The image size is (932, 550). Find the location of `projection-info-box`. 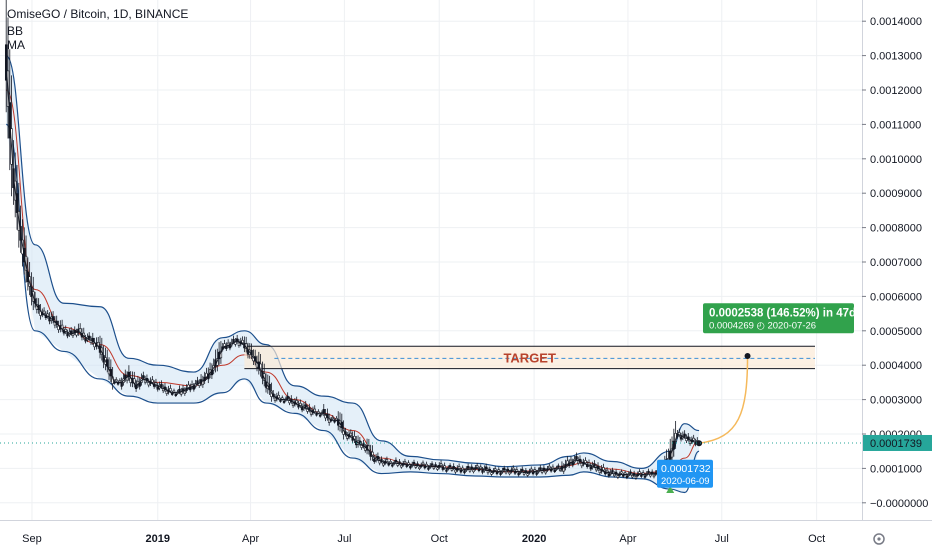

projection-info-box is located at coordinates (778, 318).